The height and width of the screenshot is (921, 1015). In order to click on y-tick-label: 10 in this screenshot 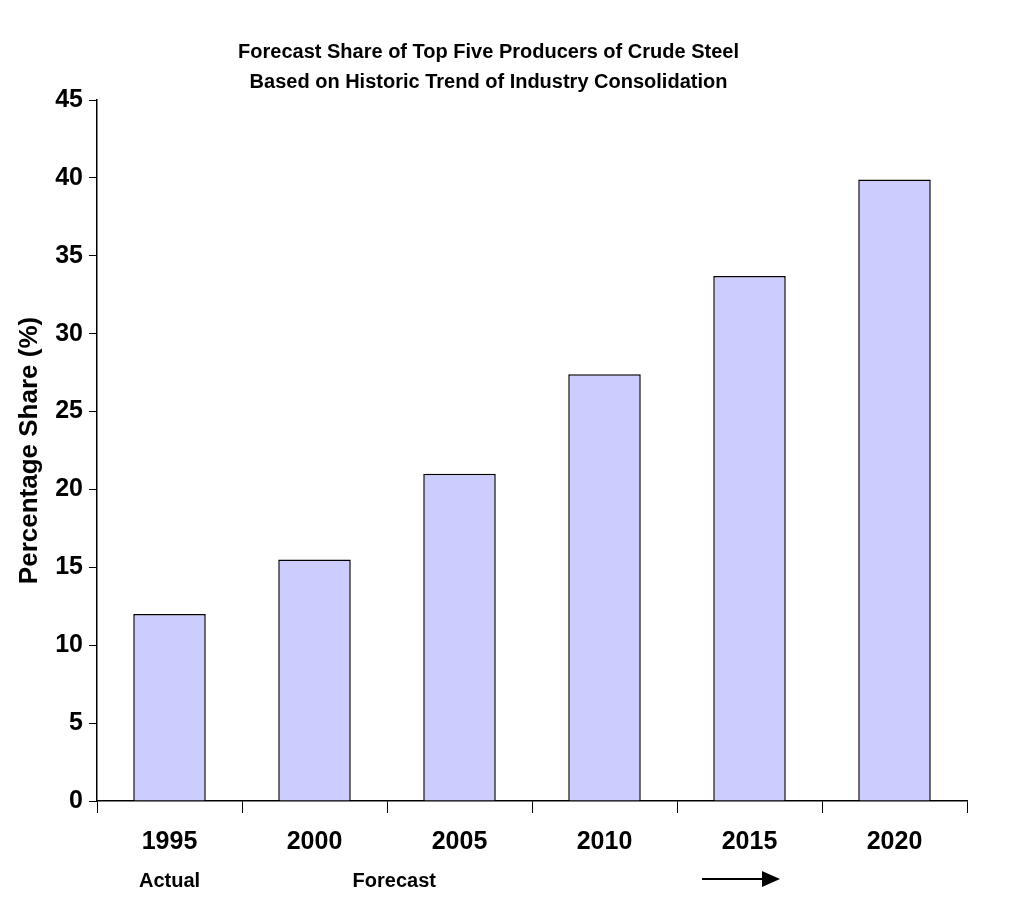, I will do `click(69, 643)`.